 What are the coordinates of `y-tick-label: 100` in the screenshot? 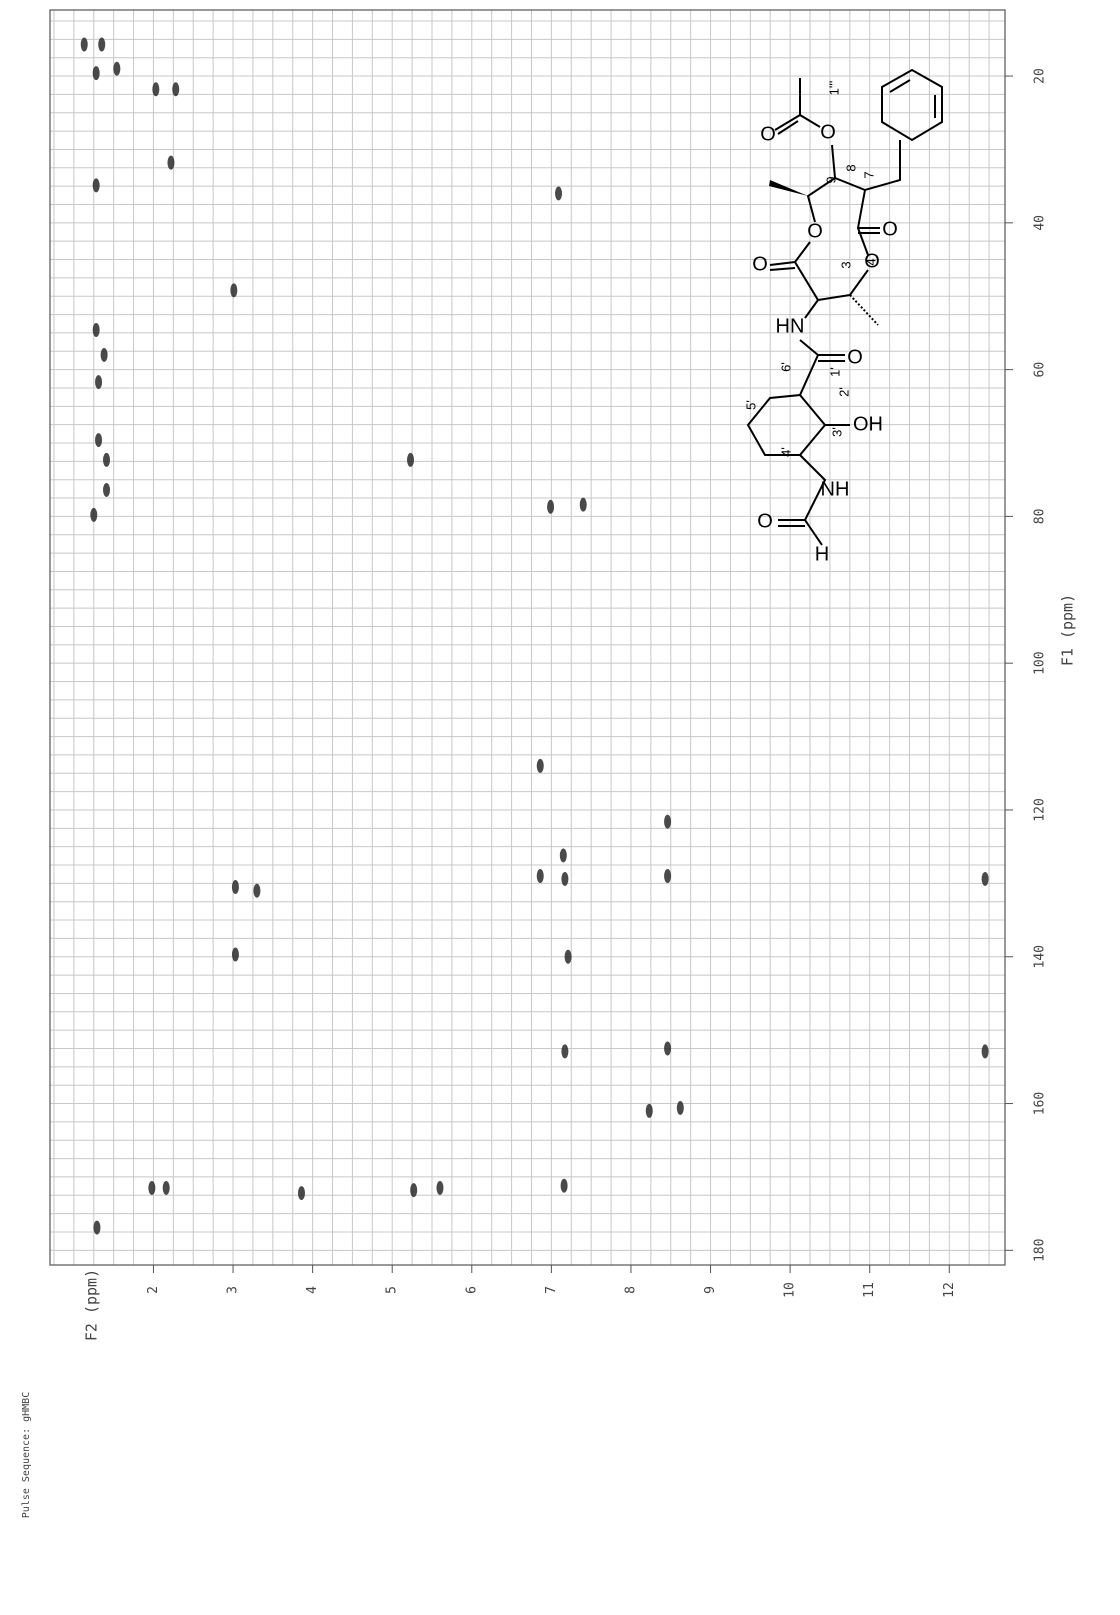 It's located at (1040, 662).